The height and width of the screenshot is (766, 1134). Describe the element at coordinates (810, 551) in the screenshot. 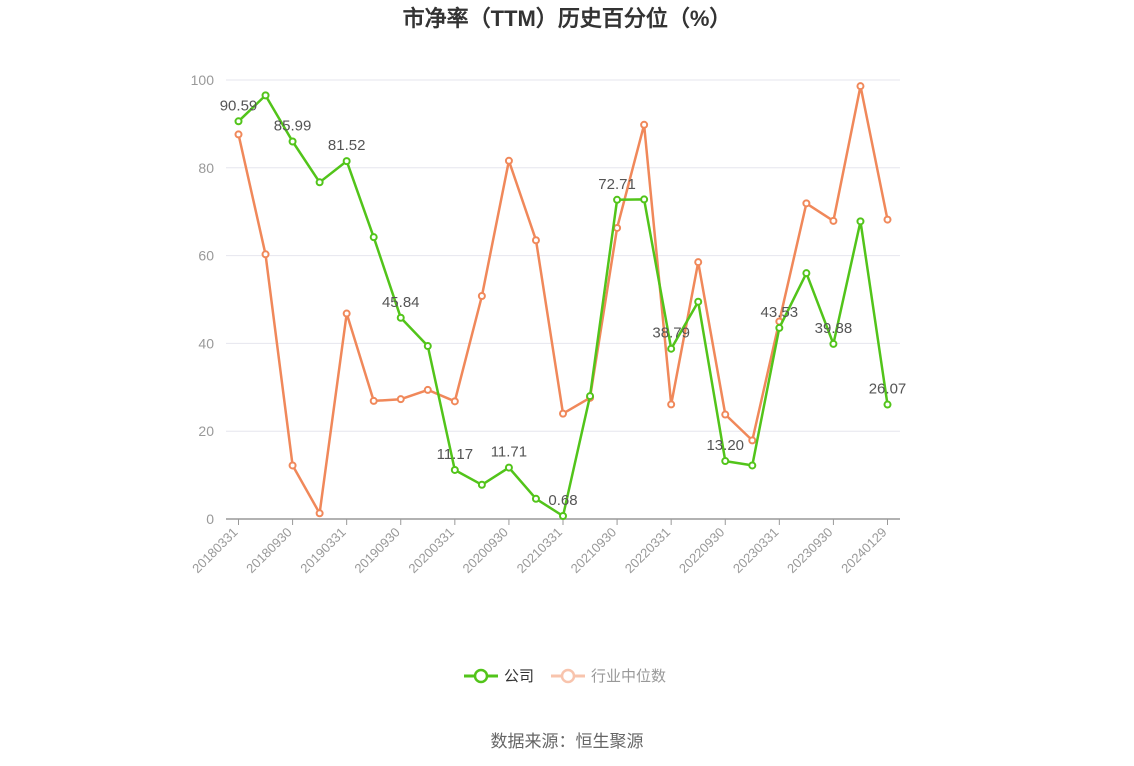

I see `x-tick-label-20230930: 20230930` at that location.